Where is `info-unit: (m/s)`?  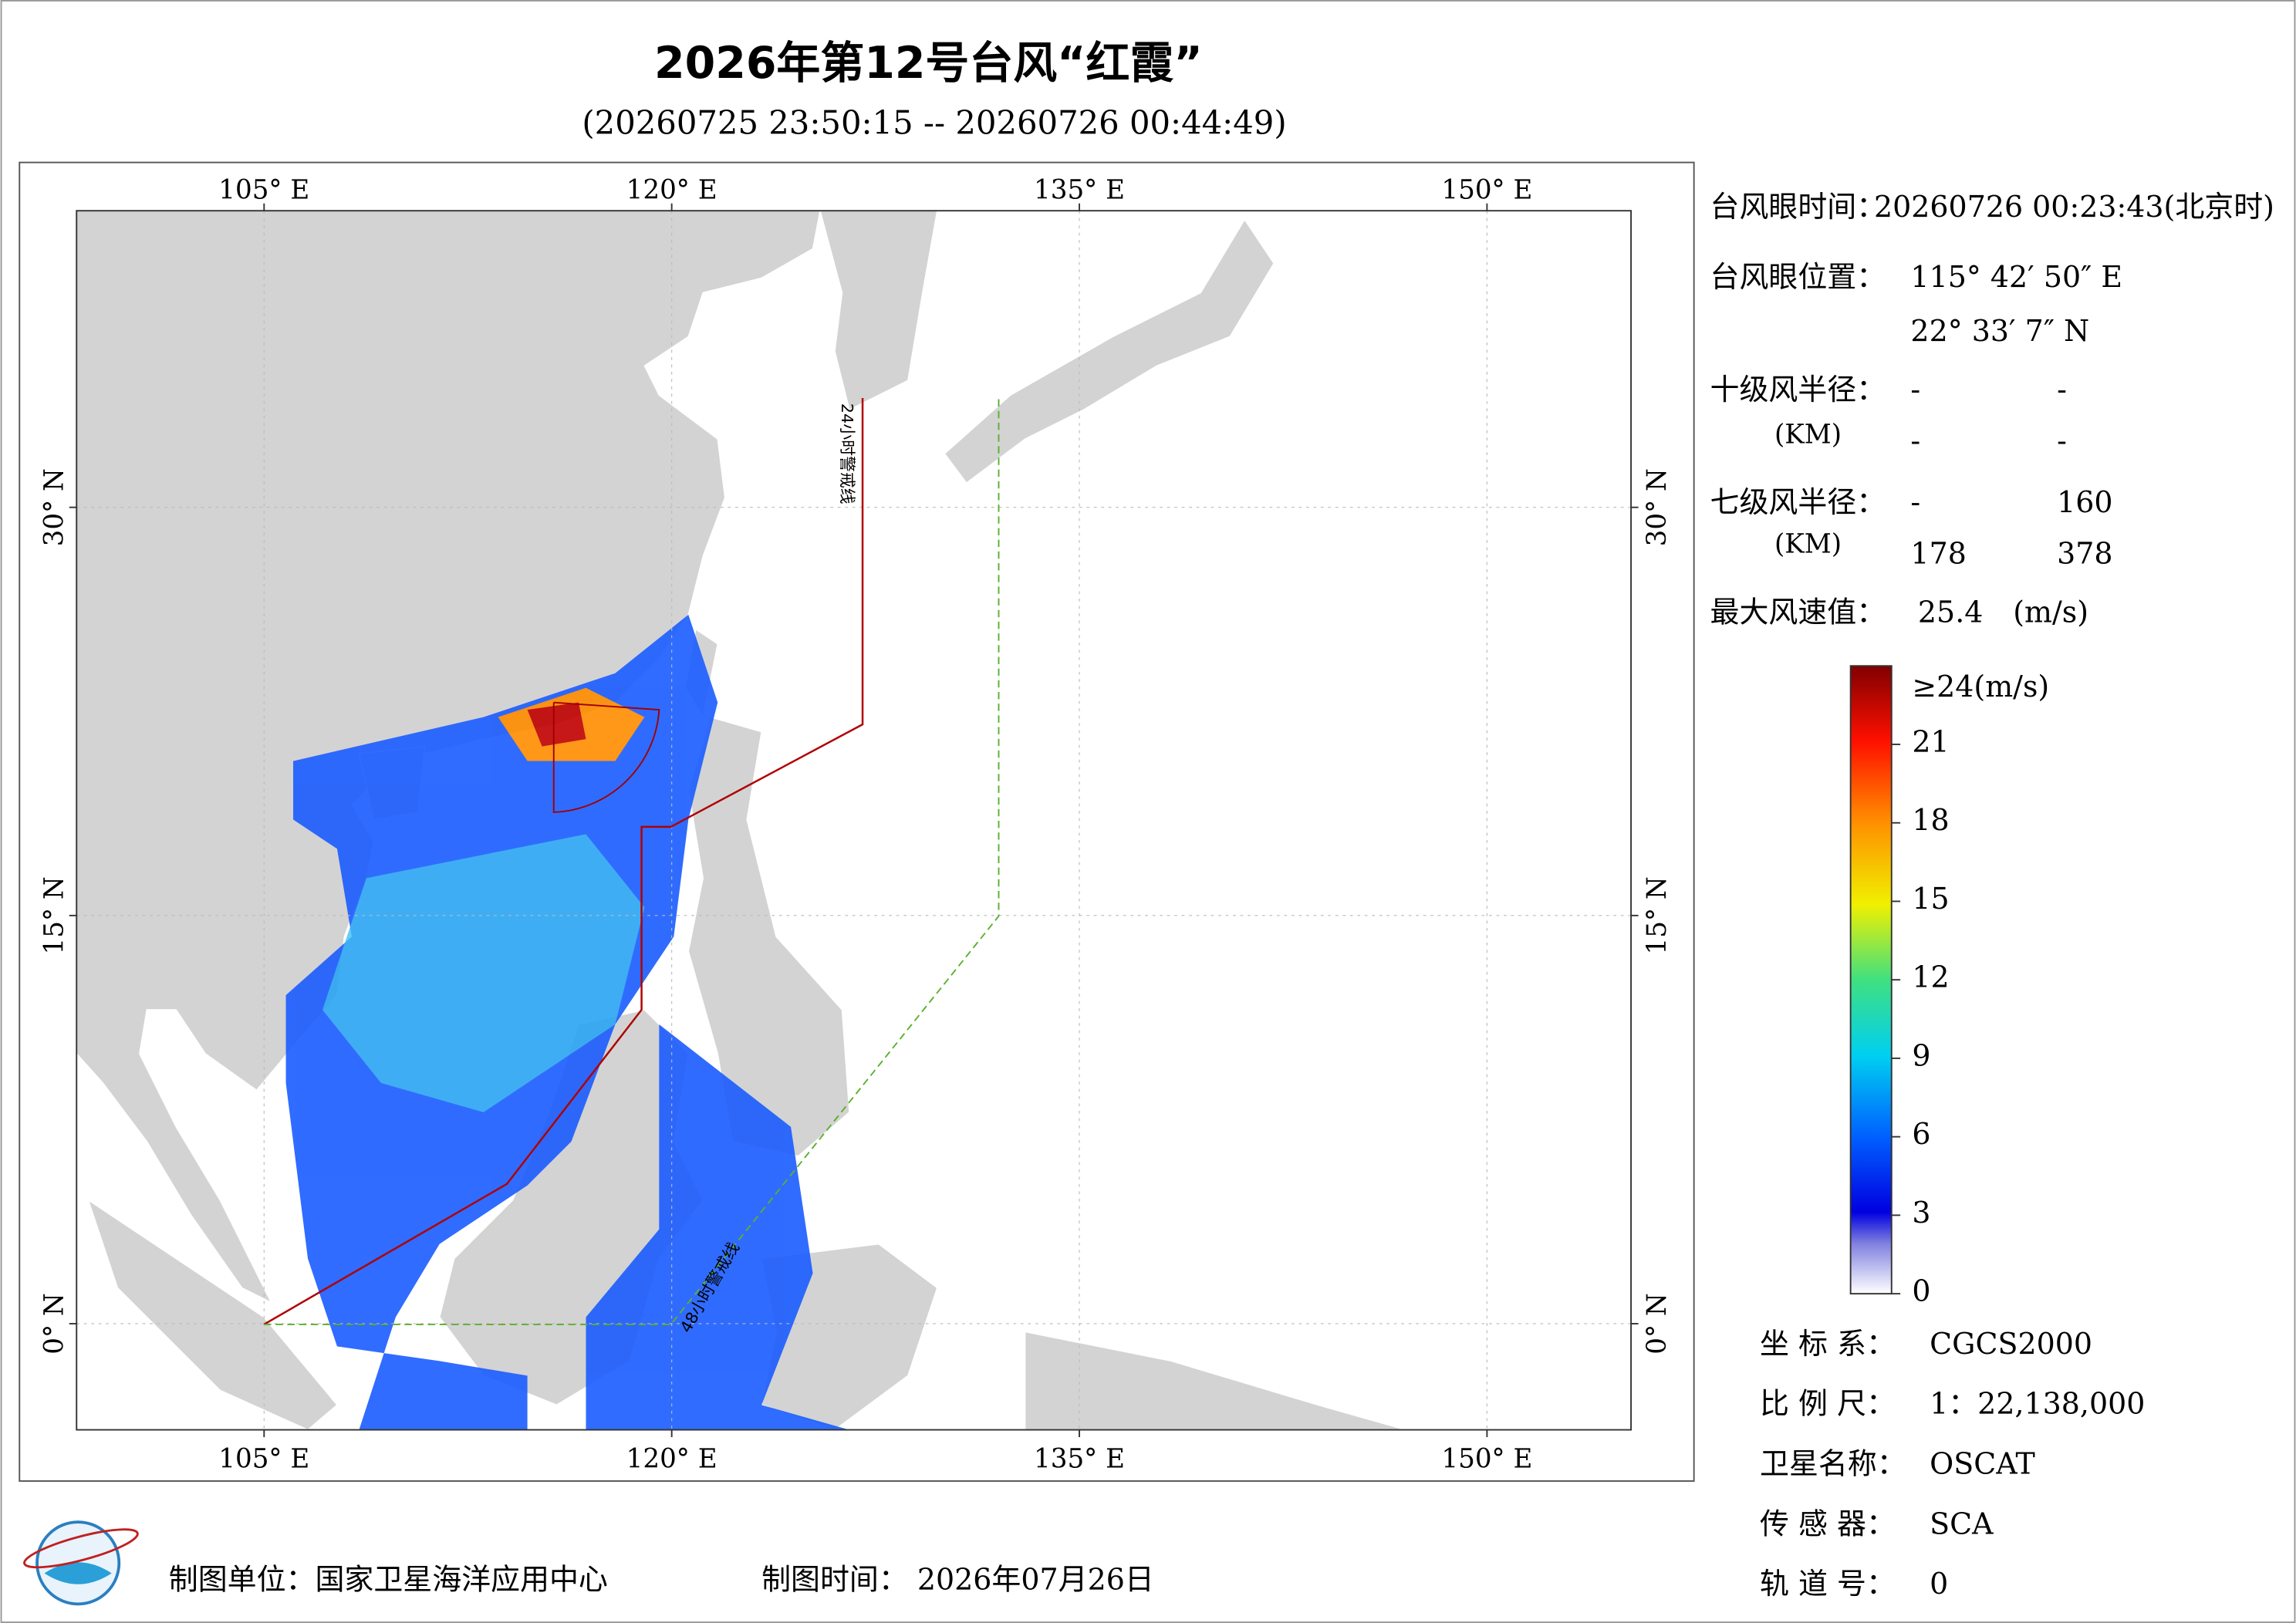 info-unit: (m/s) is located at coordinates (2050, 612).